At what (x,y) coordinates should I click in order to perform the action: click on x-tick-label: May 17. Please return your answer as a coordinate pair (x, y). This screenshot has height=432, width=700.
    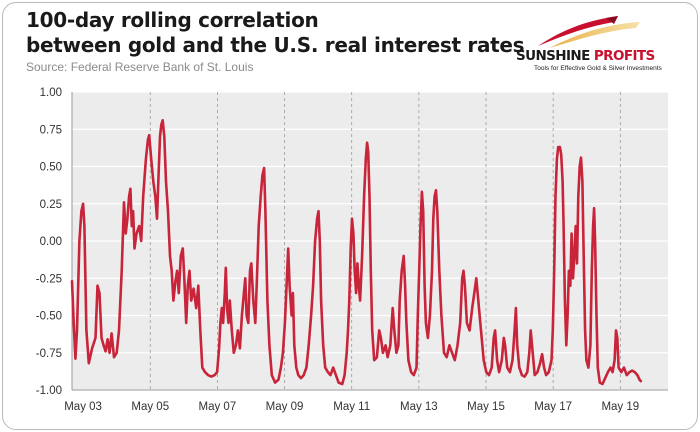
    Looking at the image, I should click on (553, 407).